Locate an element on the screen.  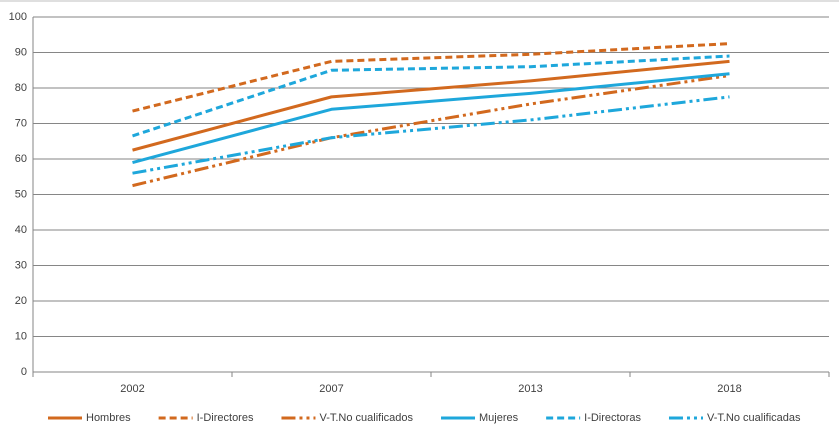
legend-label: Mujeres is located at coordinates (499, 418).